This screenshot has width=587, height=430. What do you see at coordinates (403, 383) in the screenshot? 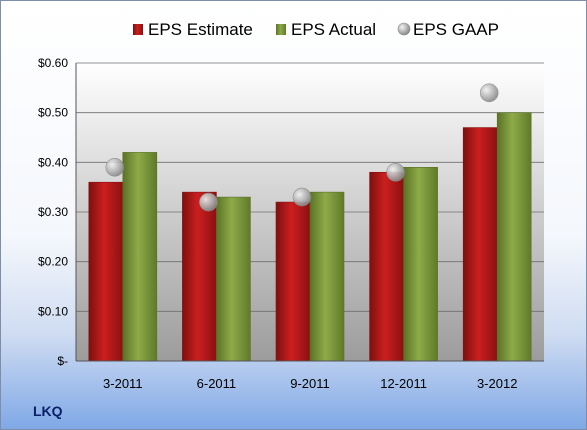
I see `x-tick-label: 12-2011` at bounding box center [403, 383].